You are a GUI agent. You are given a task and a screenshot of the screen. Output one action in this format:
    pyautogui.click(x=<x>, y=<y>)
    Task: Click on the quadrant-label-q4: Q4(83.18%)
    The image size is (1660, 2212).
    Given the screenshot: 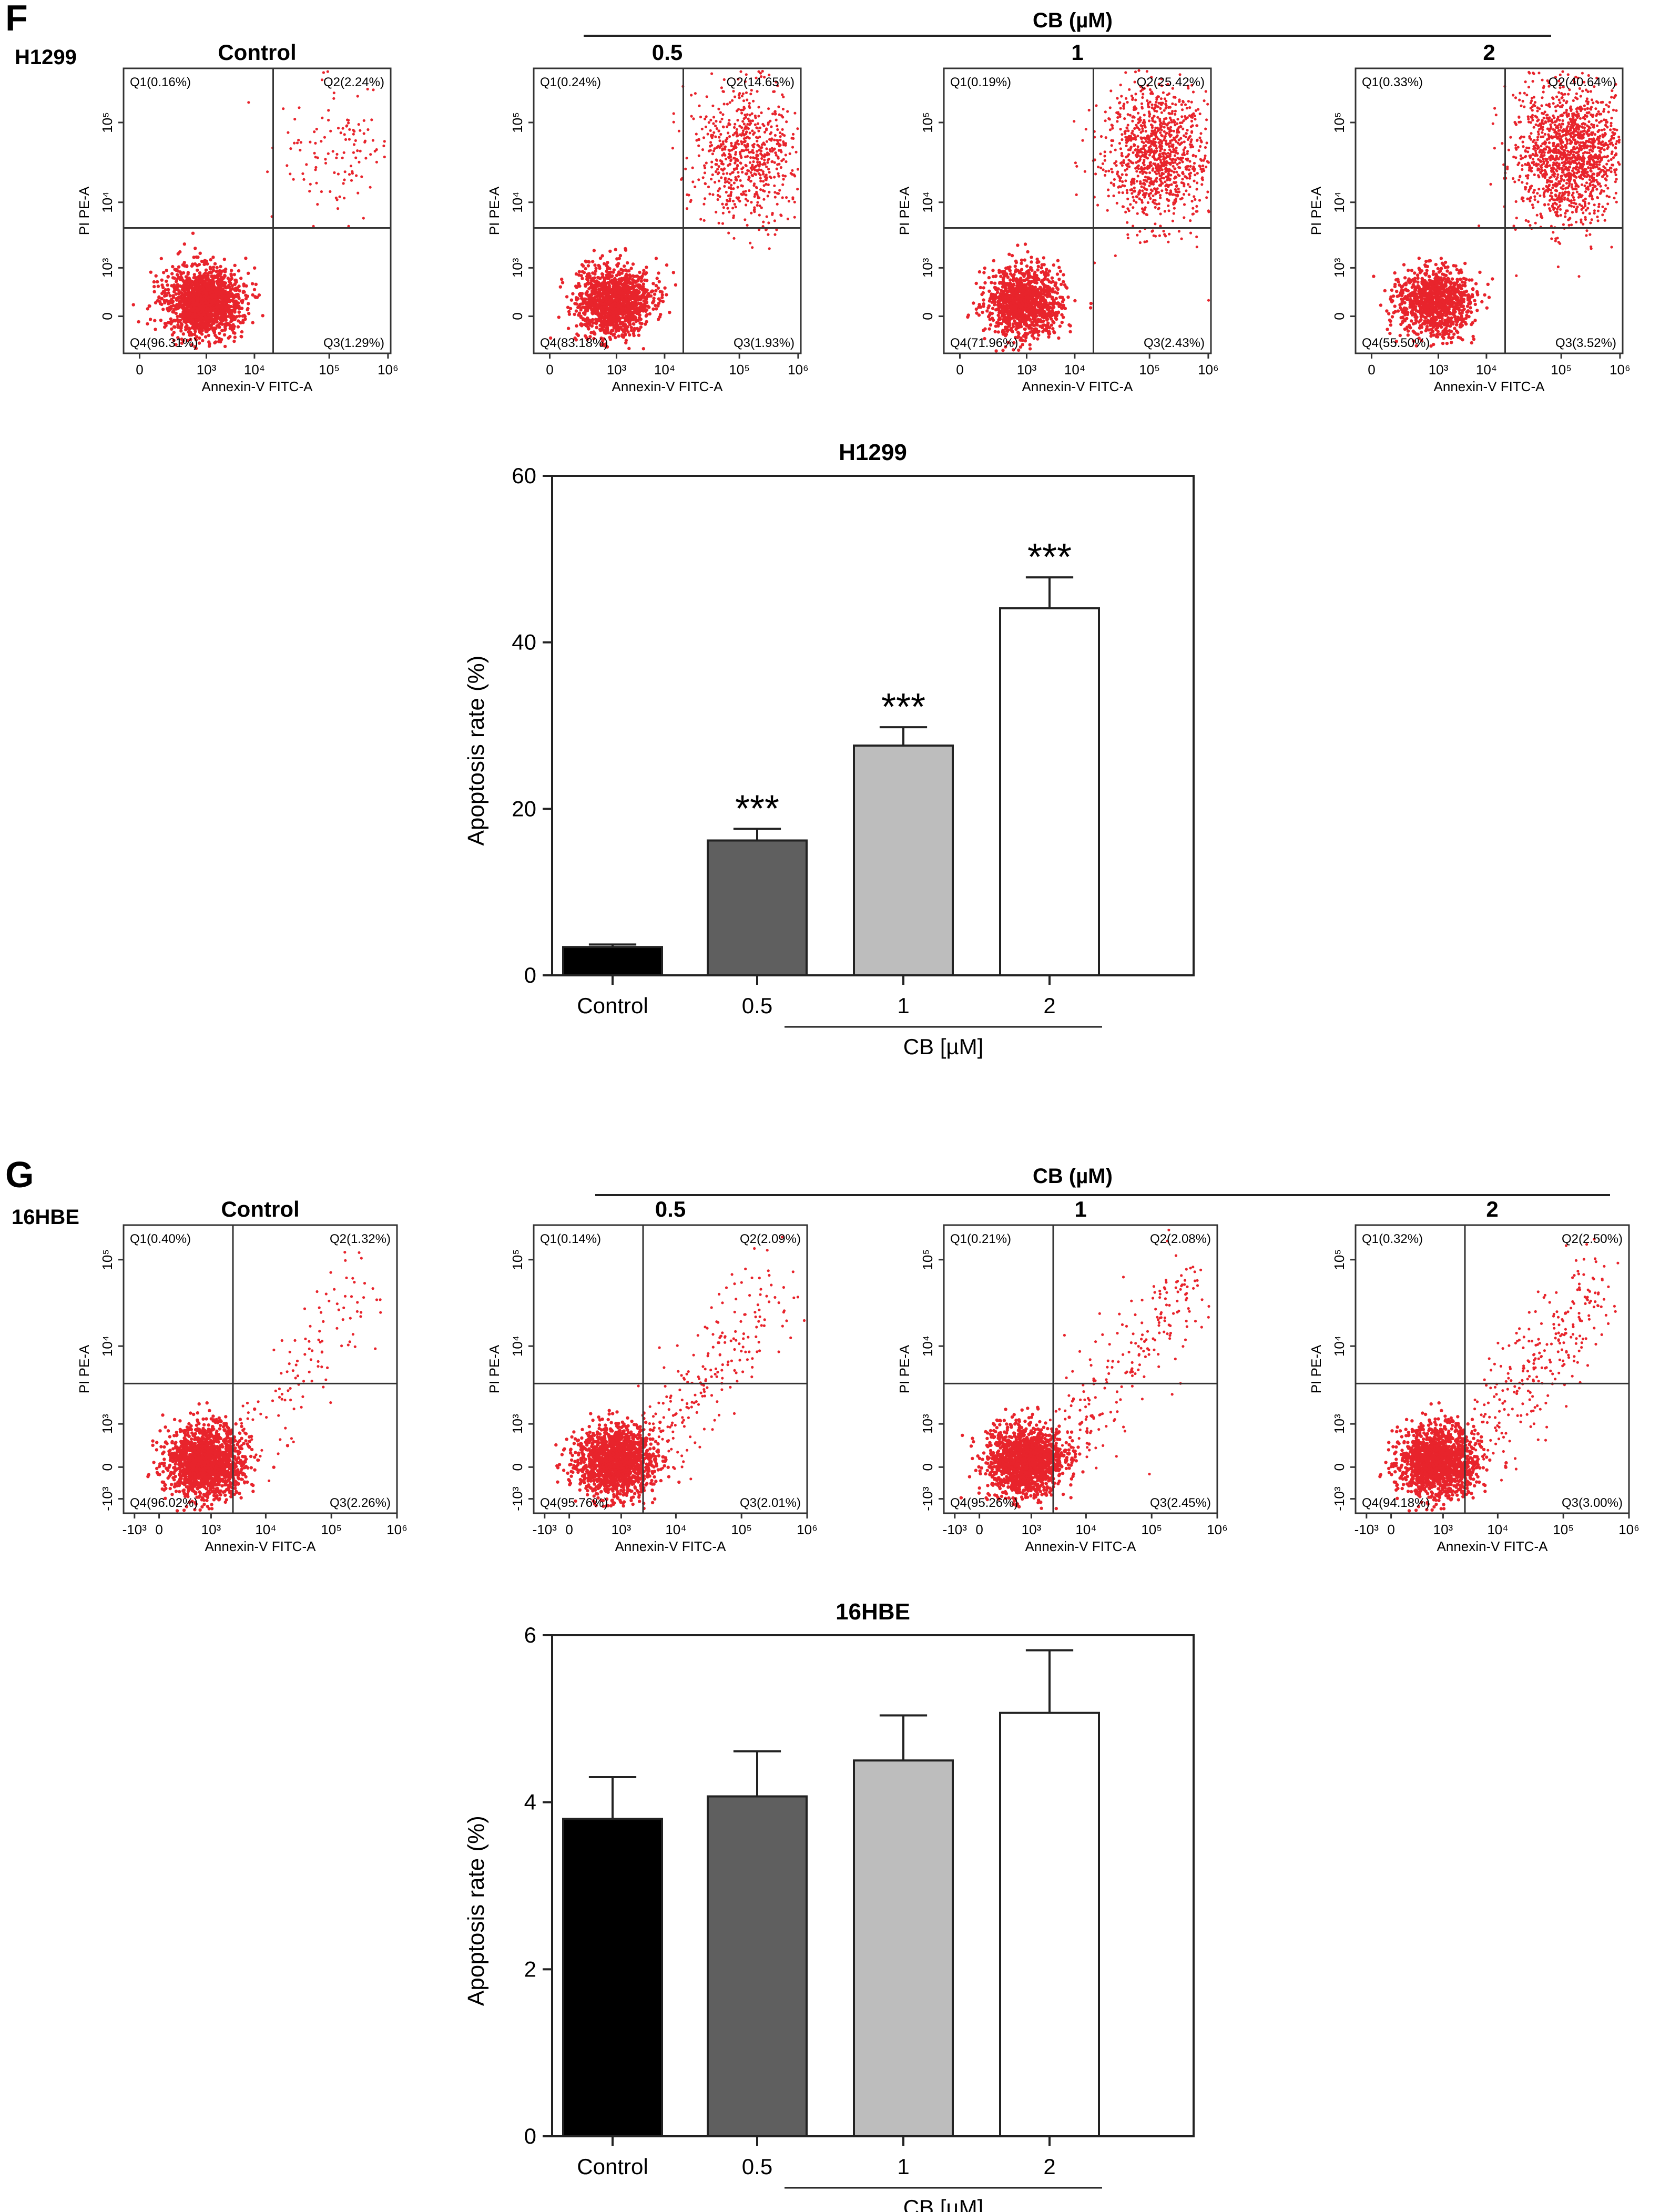 What is the action you would take?
    pyautogui.click(x=574, y=343)
    